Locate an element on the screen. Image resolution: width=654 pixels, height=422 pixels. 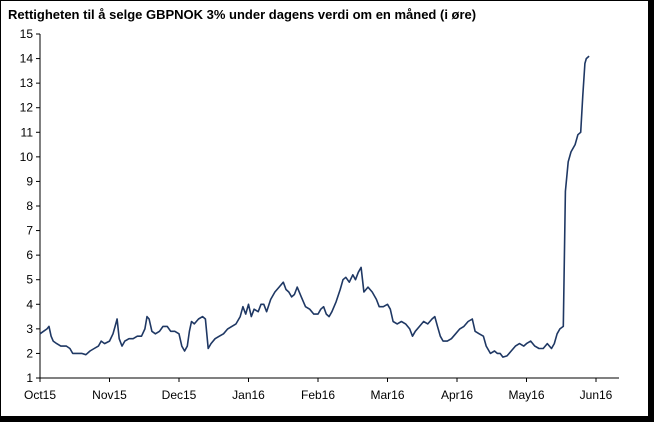
y-tick-label: 6 is located at coordinates (29, 255).